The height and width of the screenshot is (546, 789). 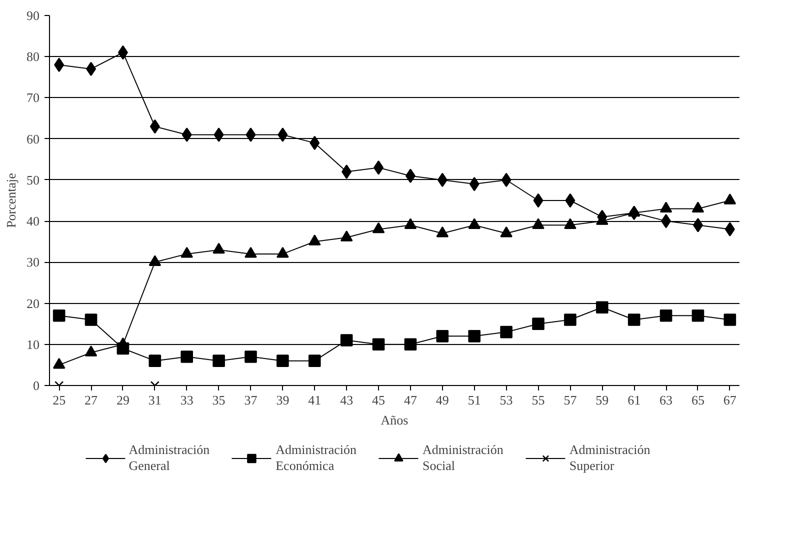 I want to click on y-tick-label: 40, so click(x=33, y=221).